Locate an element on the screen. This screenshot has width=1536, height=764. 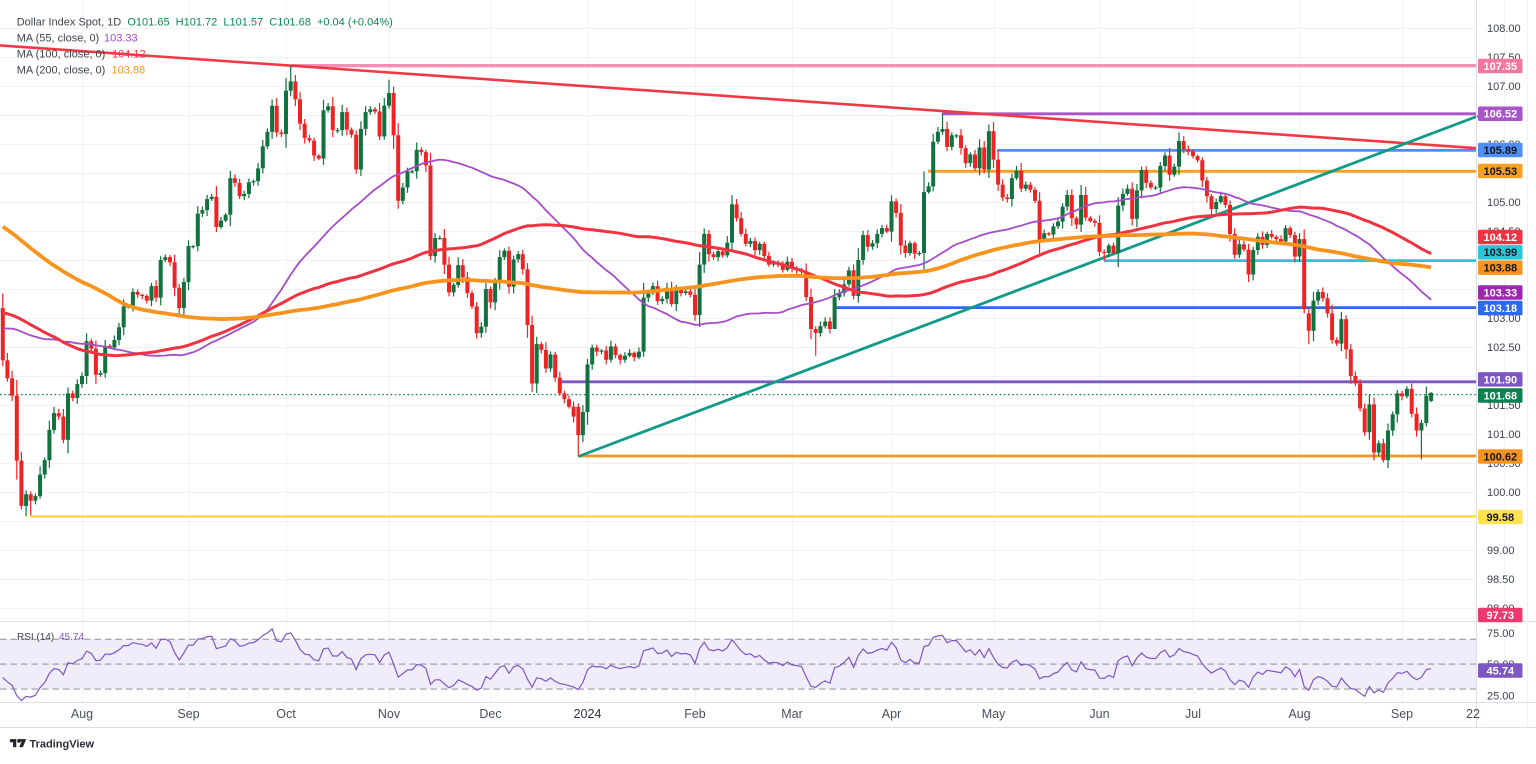
svg-text: 107.00 is located at coordinates (1504, 87).